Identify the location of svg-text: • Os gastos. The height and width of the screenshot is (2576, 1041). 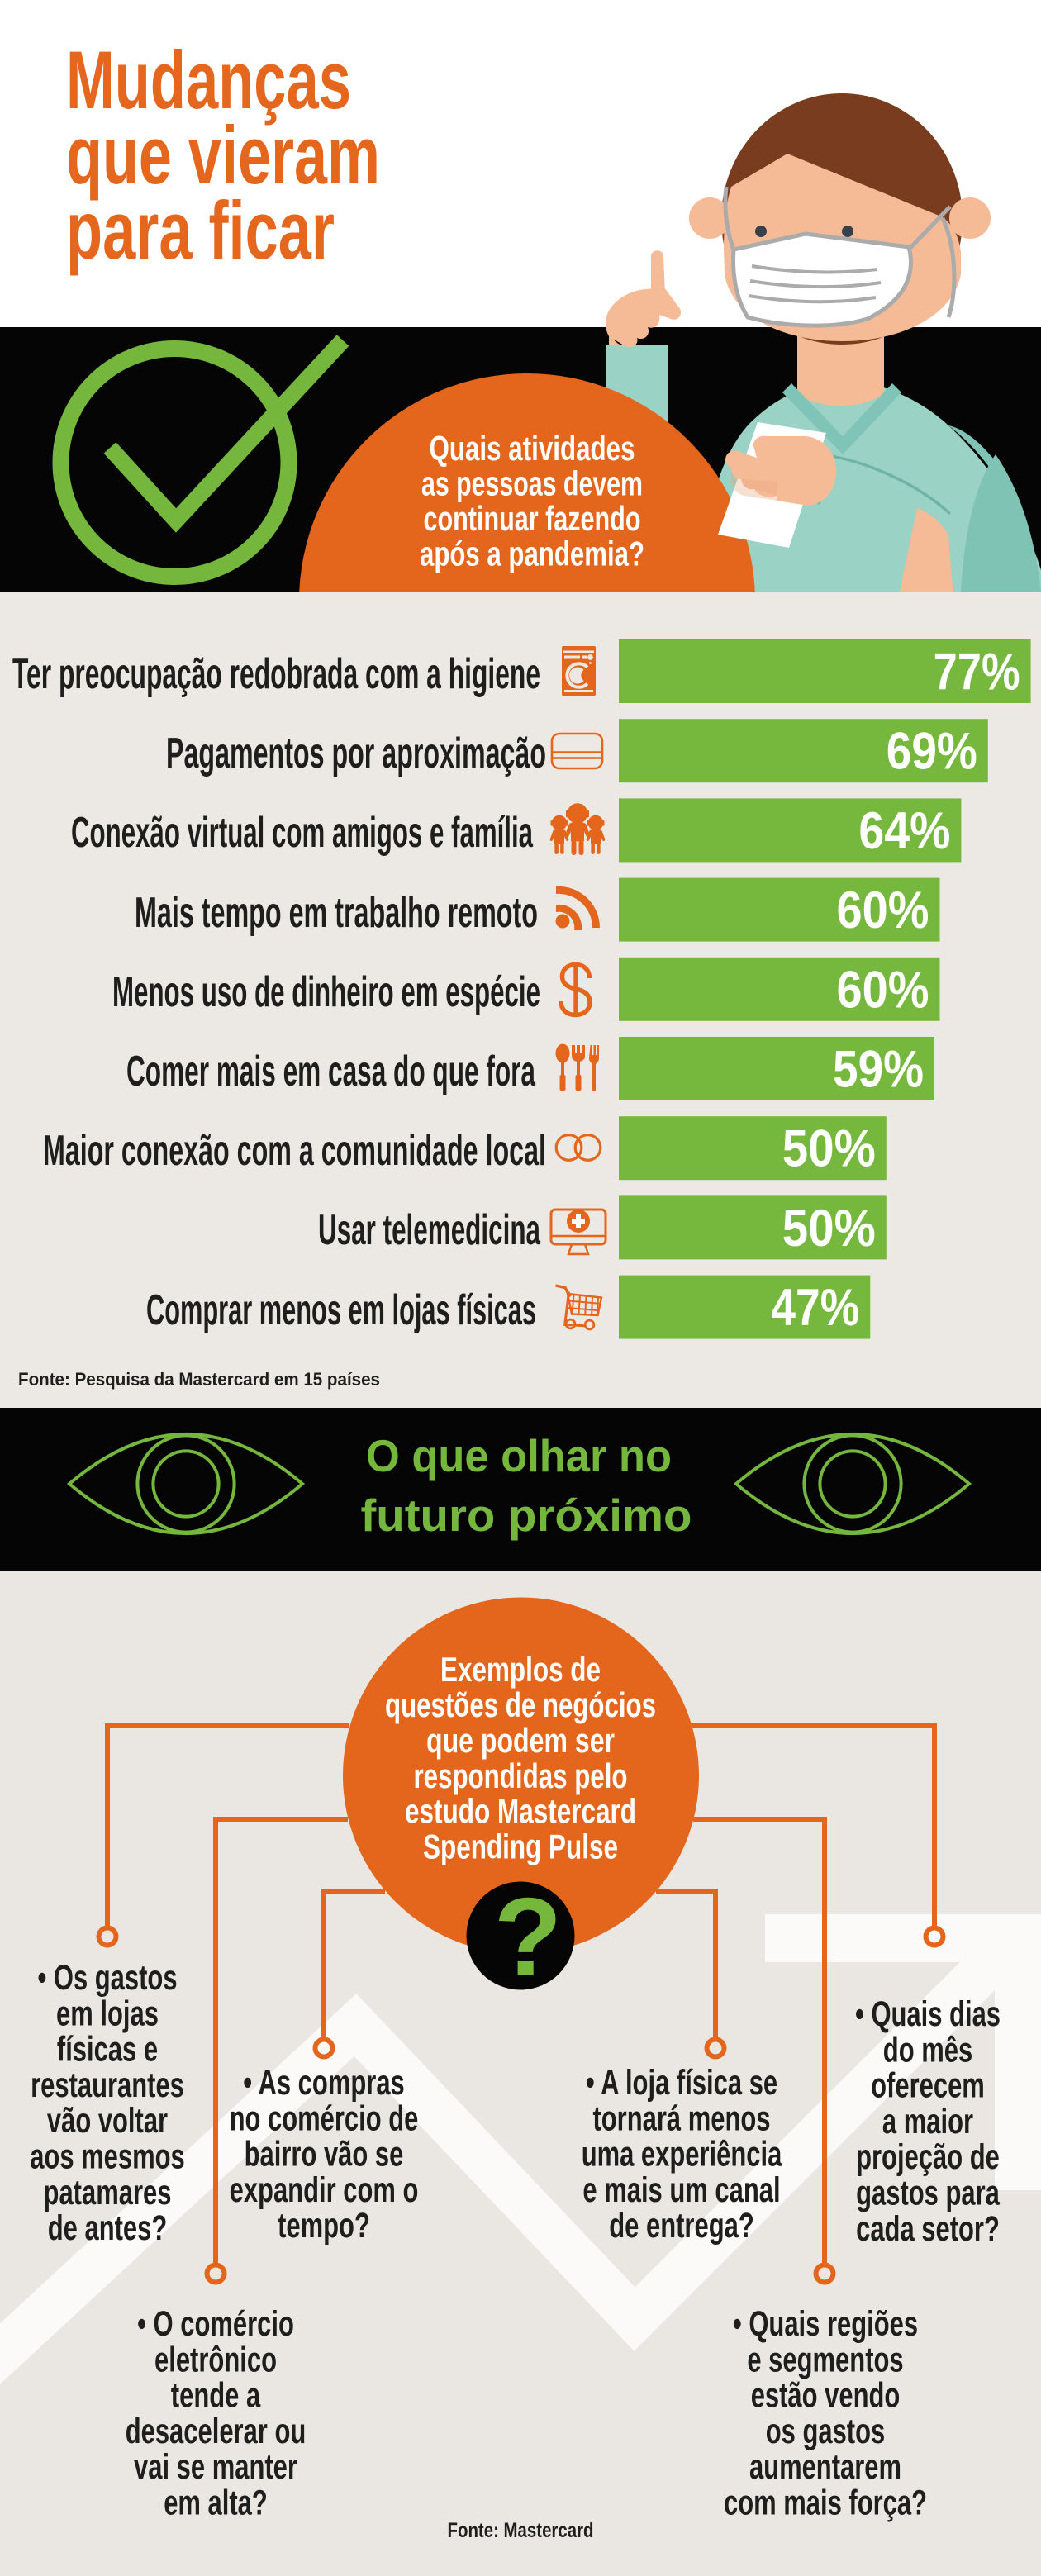
(107, 1978).